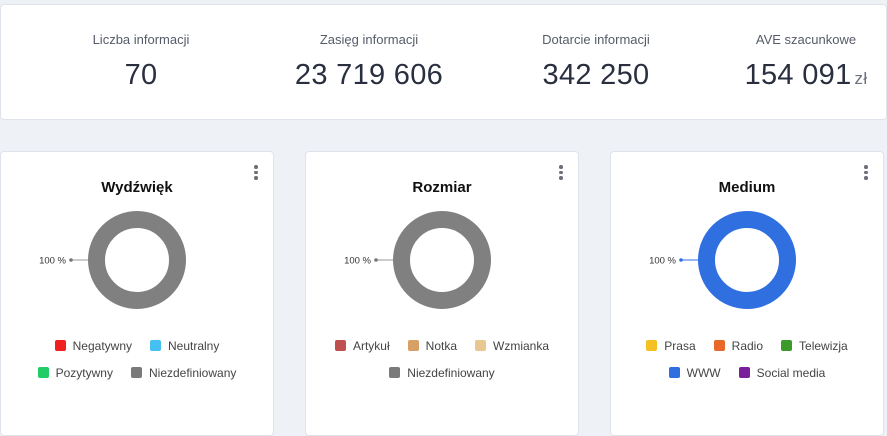  I want to click on legend-item: Telewizja, so click(814, 346).